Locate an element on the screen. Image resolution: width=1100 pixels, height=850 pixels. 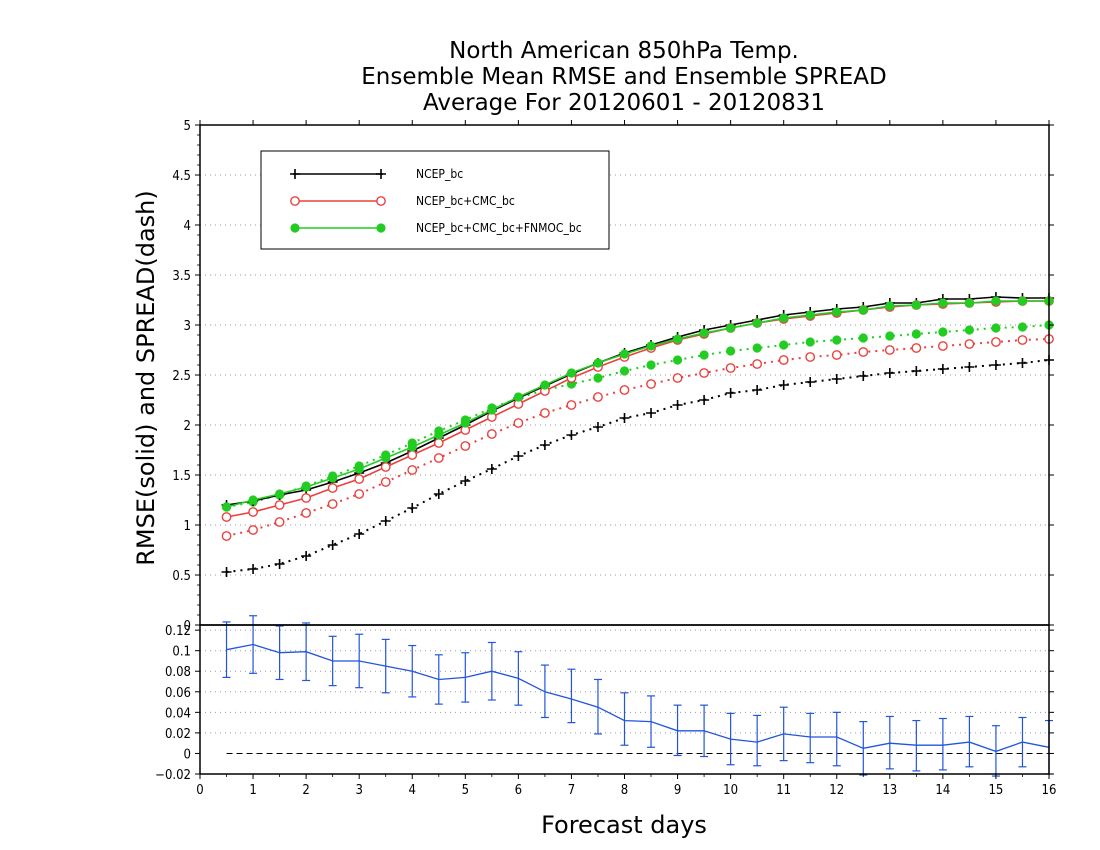
legend-box is located at coordinates (435, 200).